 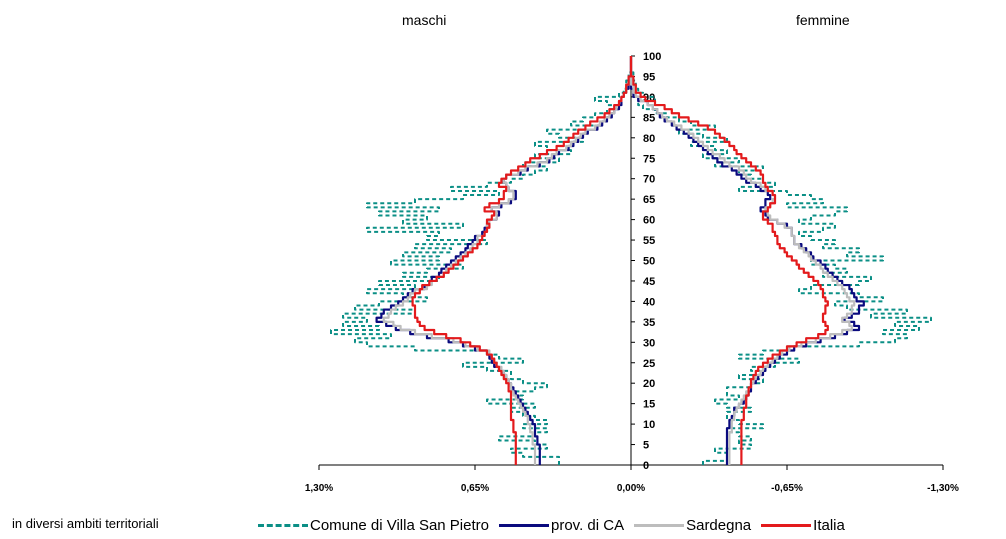 I want to click on territory-note: in diversi ambiti territoriali, so click(x=85, y=523).